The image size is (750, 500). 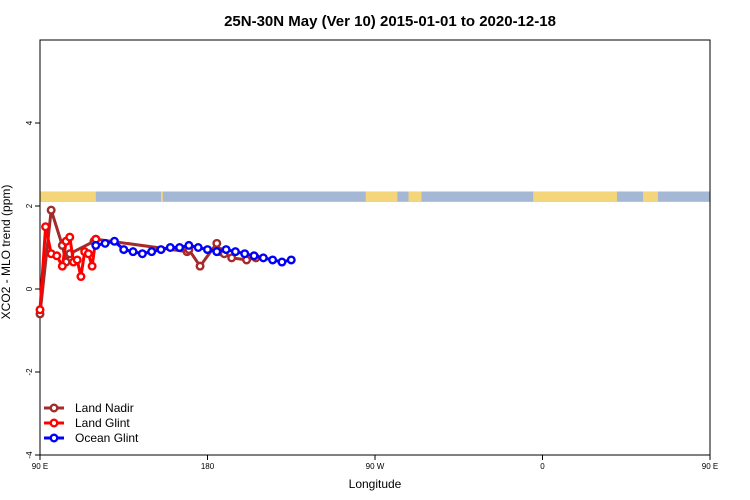 What do you see at coordinates (375, 466) in the screenshot?
I see `x-tick-label: 90 W` at bounding box center [375, 466].